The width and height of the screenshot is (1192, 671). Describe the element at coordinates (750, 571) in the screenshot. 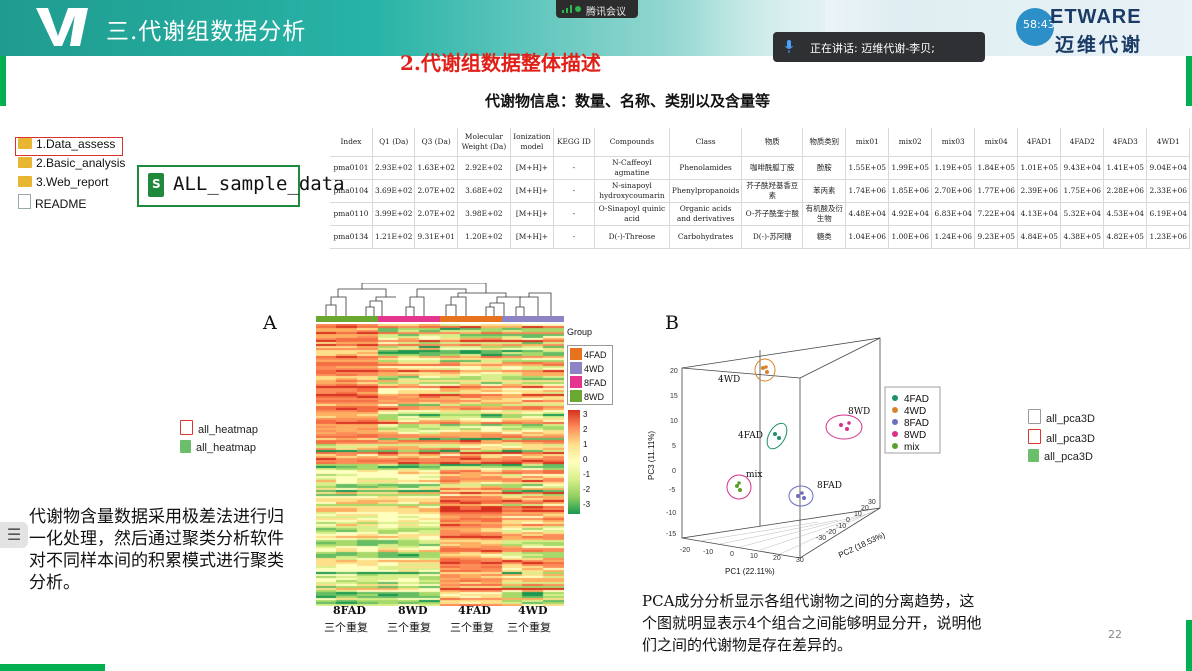

I see `x-axis-label: PC1 (22.11%)` at that location.